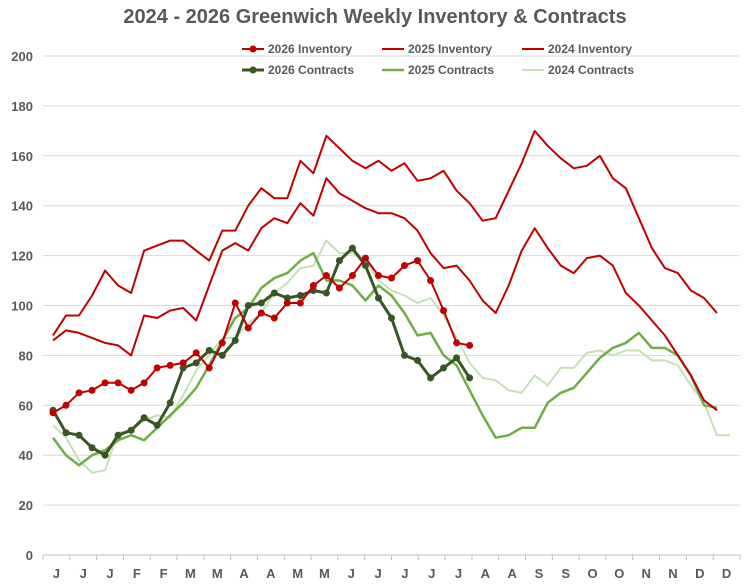 The height and width of the screenshot is (586, 750). I want to click on legend-label-2026-inventory: 2026 Inventory, so click(310, 49).